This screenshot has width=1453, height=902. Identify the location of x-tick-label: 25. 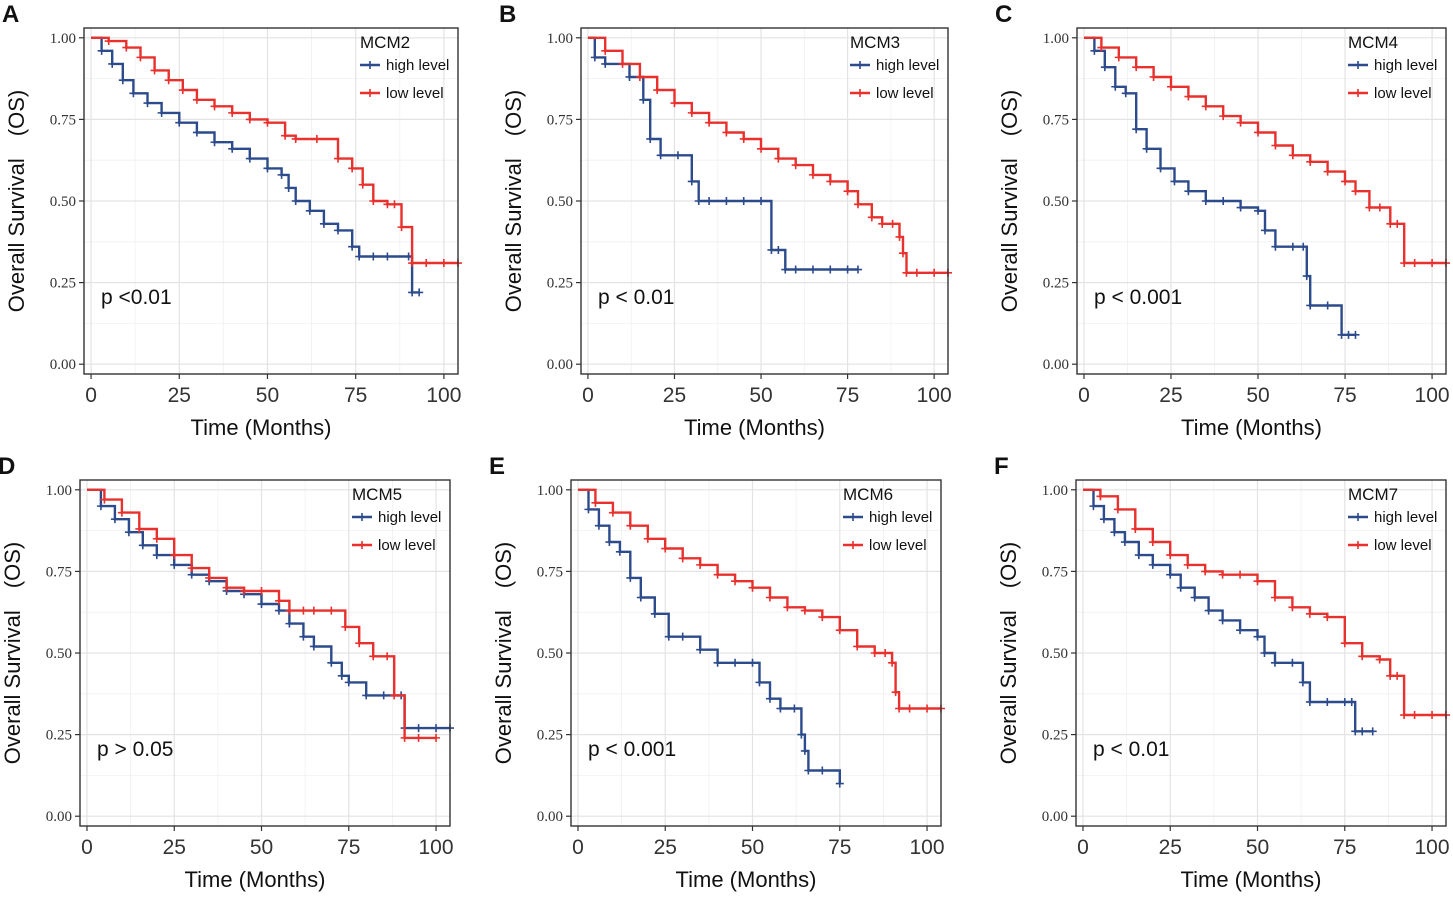
(665, 847).